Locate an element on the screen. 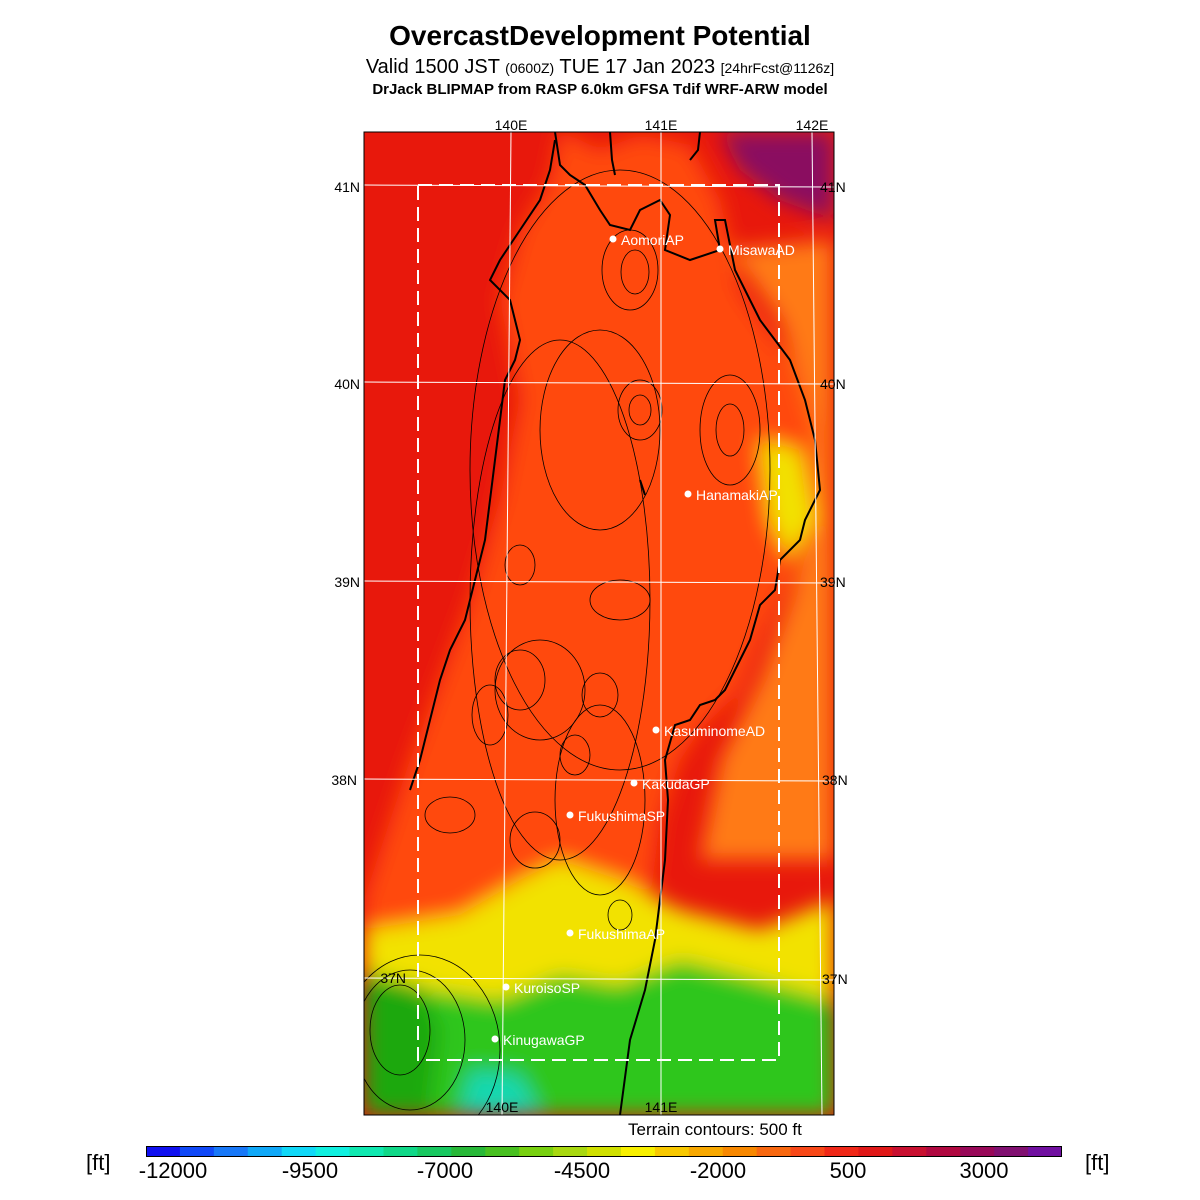  station-label: KinugawaGP is located at coordinates (544, 1040).